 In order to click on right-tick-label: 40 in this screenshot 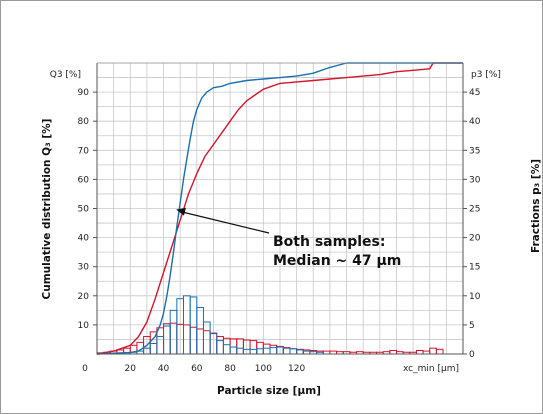, I will do `click(475, 122)`.